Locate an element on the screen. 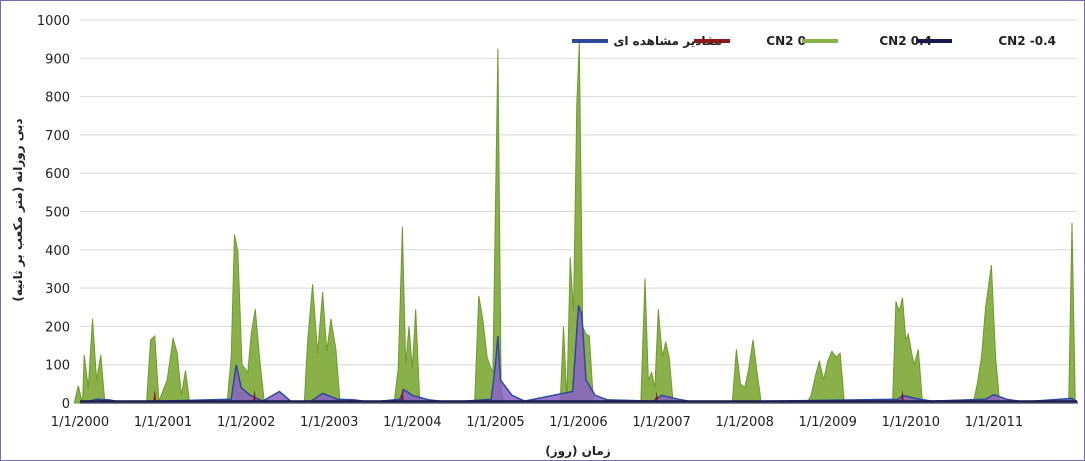 This screenshot has height=461, width=1085. x-axis-title: زمان (روز) is located at coordinates (578, 451).